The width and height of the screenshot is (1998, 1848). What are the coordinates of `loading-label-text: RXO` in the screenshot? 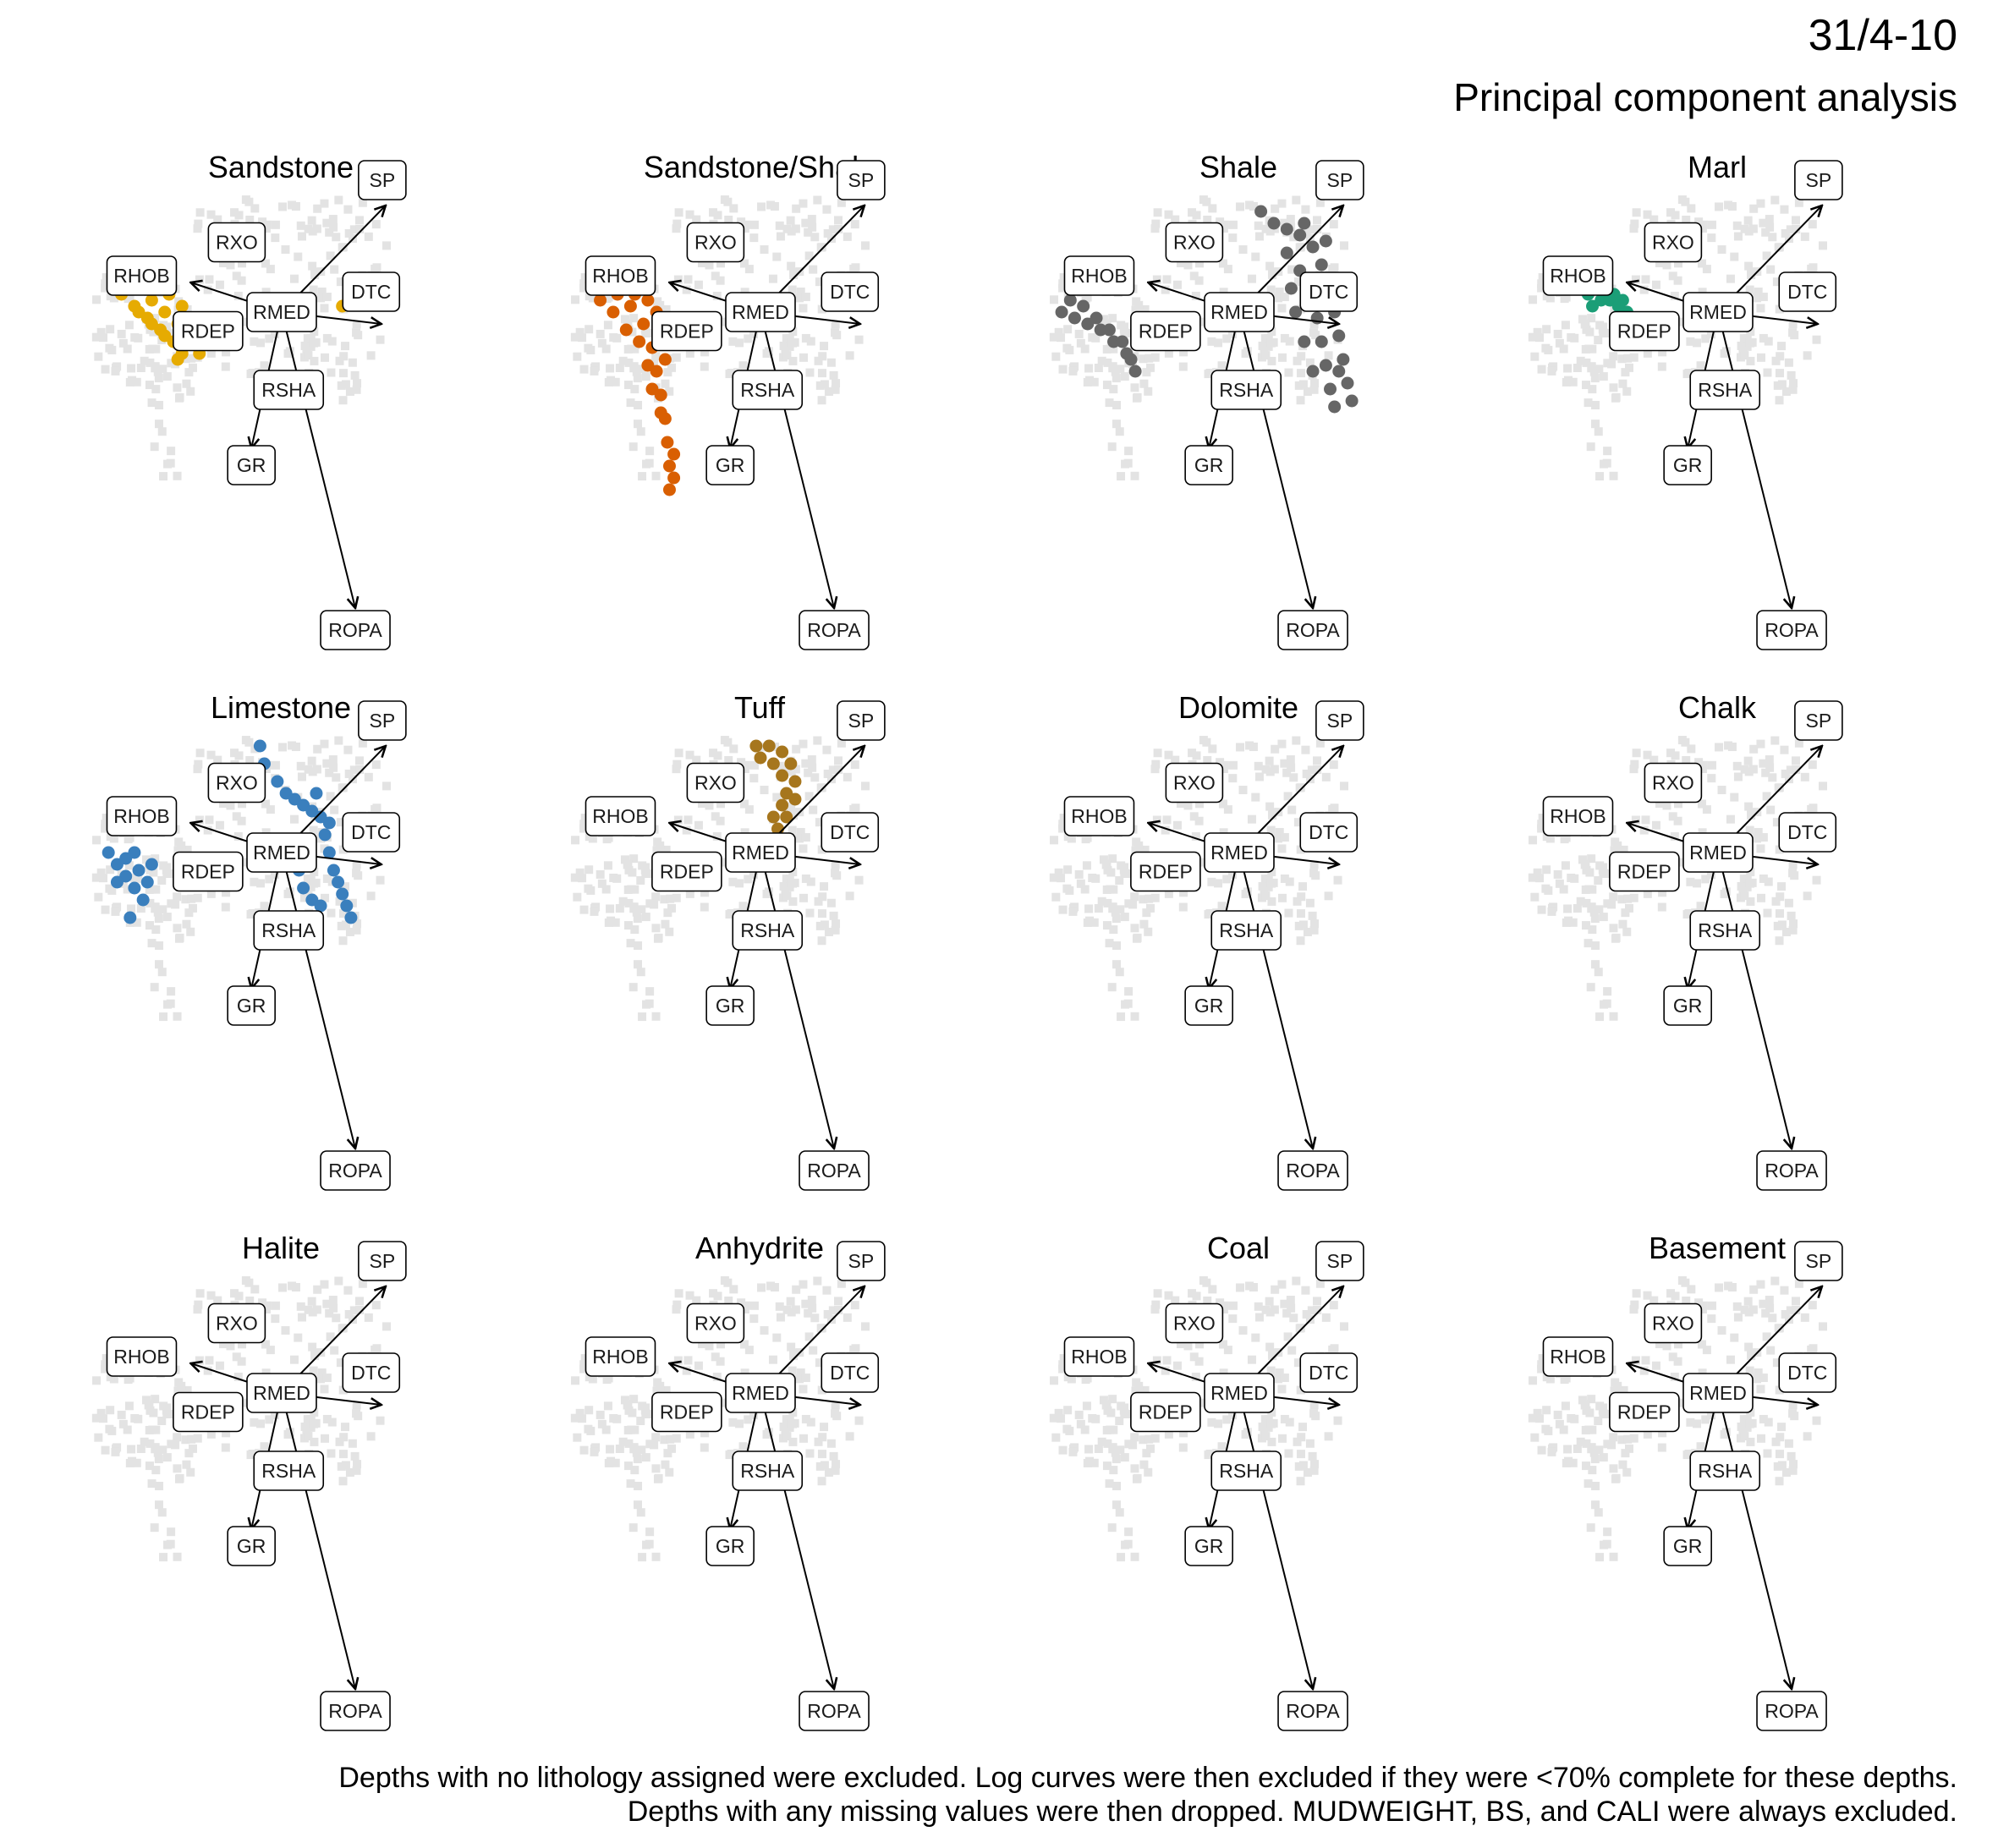 It's located at (1673, 243).